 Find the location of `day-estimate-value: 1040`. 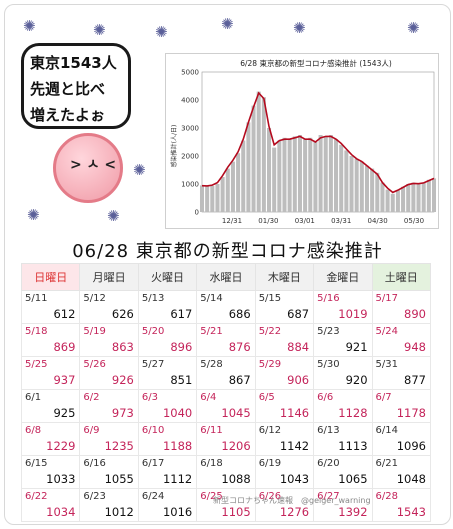

day-estimate-value: 1040 is located at coordinates (177, 413).